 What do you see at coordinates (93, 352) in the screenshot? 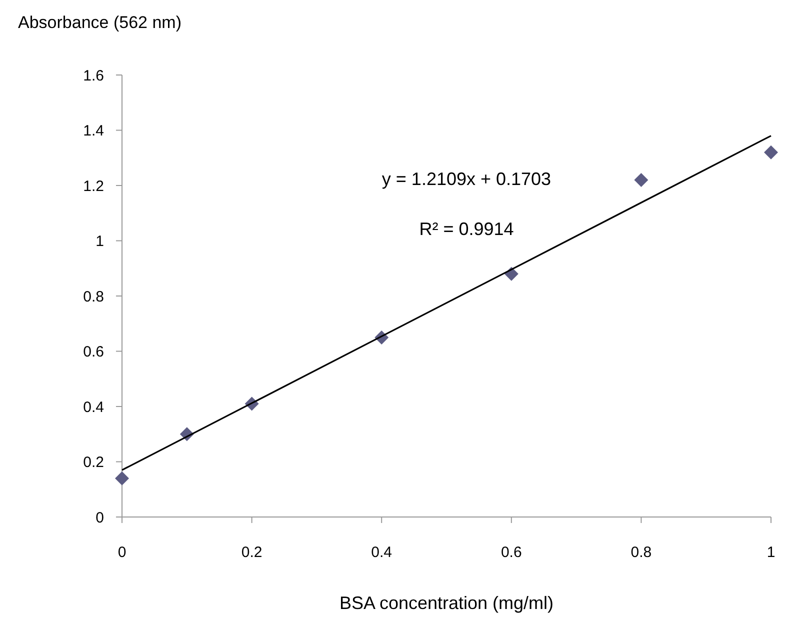
I see `y-tick-label: 0.6` at bounding box center [93, 352].